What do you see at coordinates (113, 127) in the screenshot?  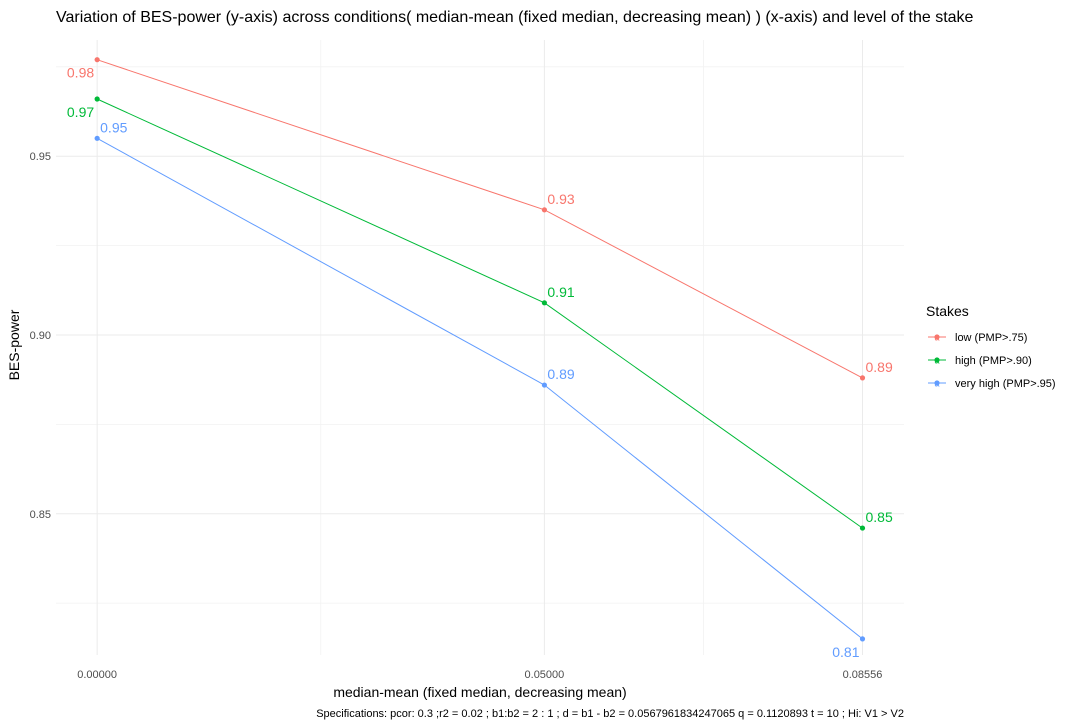 I see `data-label: 0.95` at bounding box center [113, 127].